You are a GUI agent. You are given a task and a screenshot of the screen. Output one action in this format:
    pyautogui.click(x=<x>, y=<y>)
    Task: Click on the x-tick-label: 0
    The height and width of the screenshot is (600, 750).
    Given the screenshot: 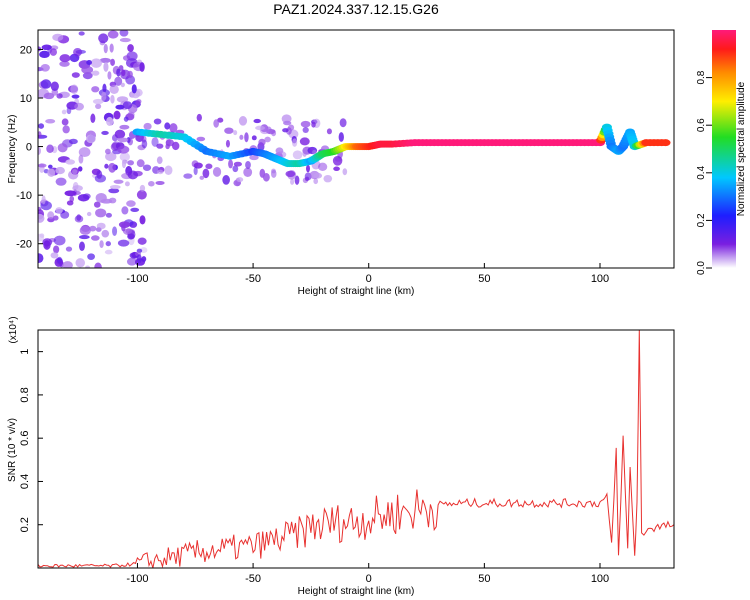 What is the action you would take?
    pyautogui.click(x=369, y=579)
    